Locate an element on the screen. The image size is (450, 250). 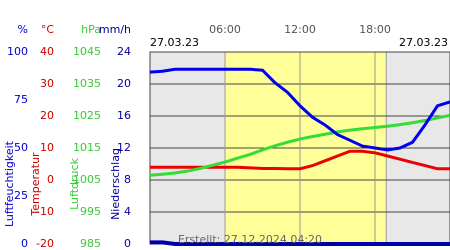
y-tick-label: 100 is located at coordinates (17, 51).